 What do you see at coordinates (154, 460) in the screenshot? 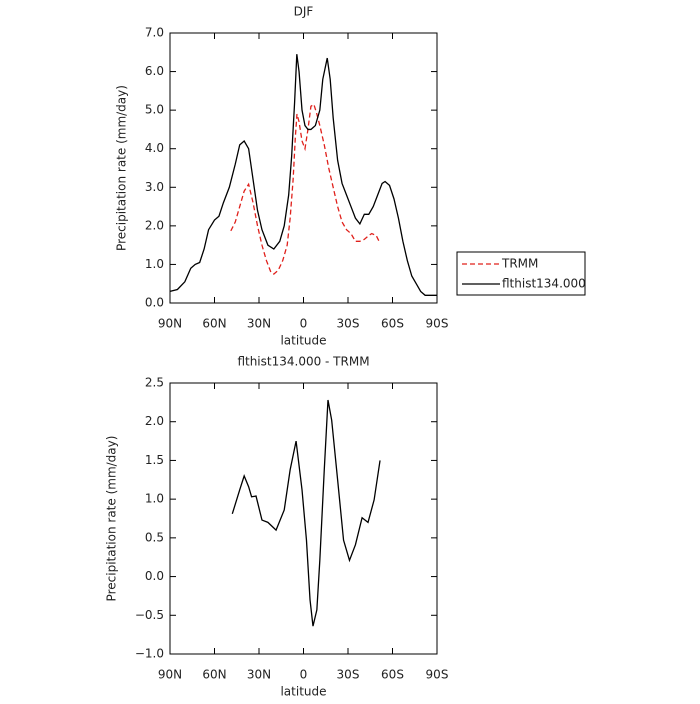
I see `y-tick-label: 1.5` at bounding box center [154, 460].